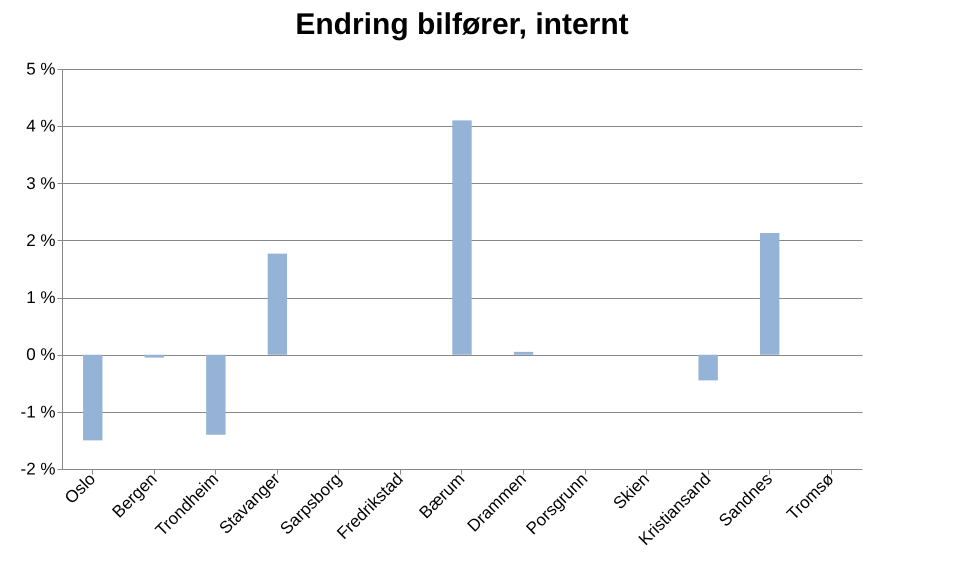 Image resolution: width=955 pixels, height=581 pixels. What do you see at coordinates (41, 69) in the screenshot?
I see `y-tick-label: 5 %` at bounding box center [41, 69].